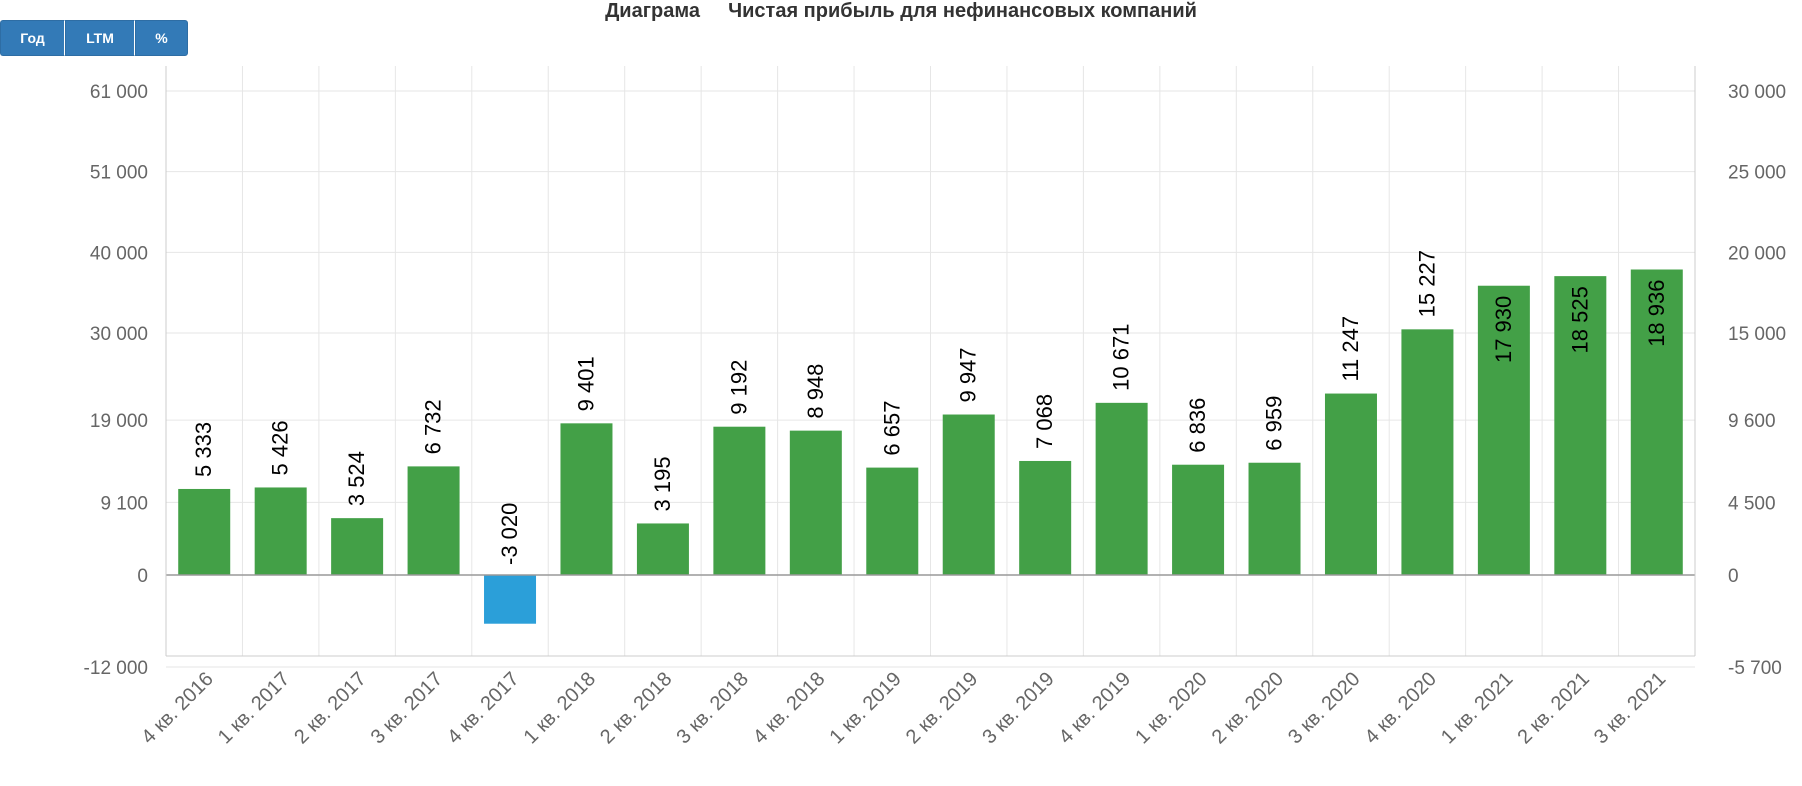 The image size is (1802, 786). What do you see at coordinates (1630, 708) in the screenshot?
I see `x-tick-label: 3 кв. 2021` at bounding box center [1630, 708].